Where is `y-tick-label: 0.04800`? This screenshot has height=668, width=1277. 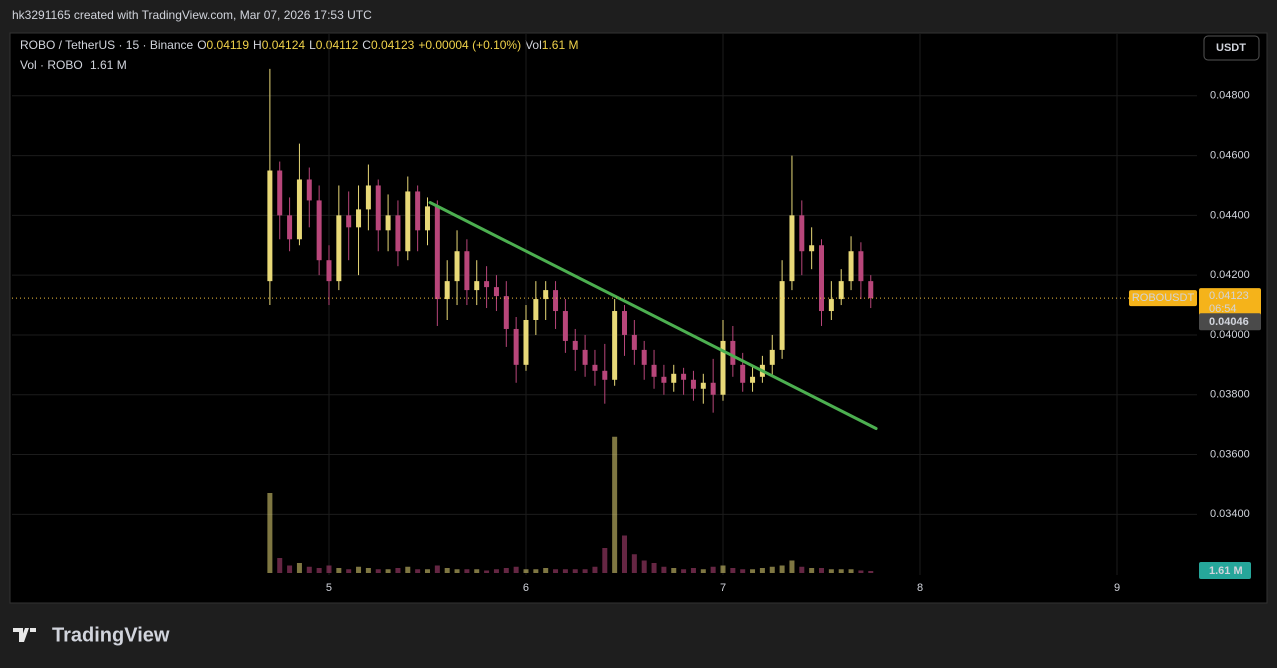 y-tick-label: 0.04800 is located at coordinates (1230, 96).